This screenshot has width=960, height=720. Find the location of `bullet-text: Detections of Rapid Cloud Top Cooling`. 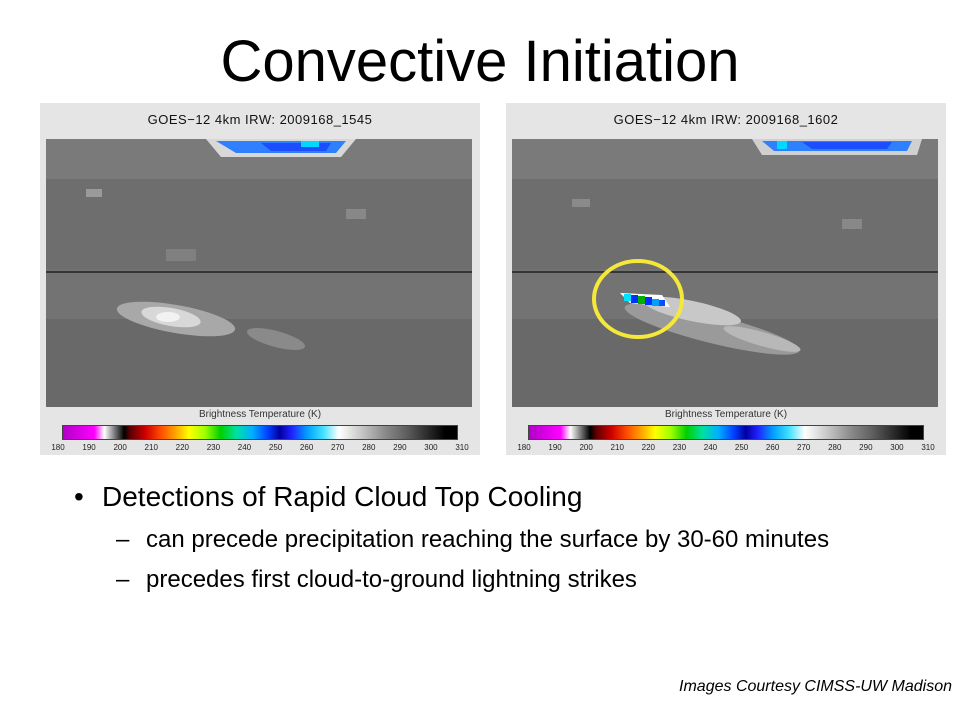

bullet-text: Detections of Rapid Cloud Top Cooling is located at coordinates (342, 496).